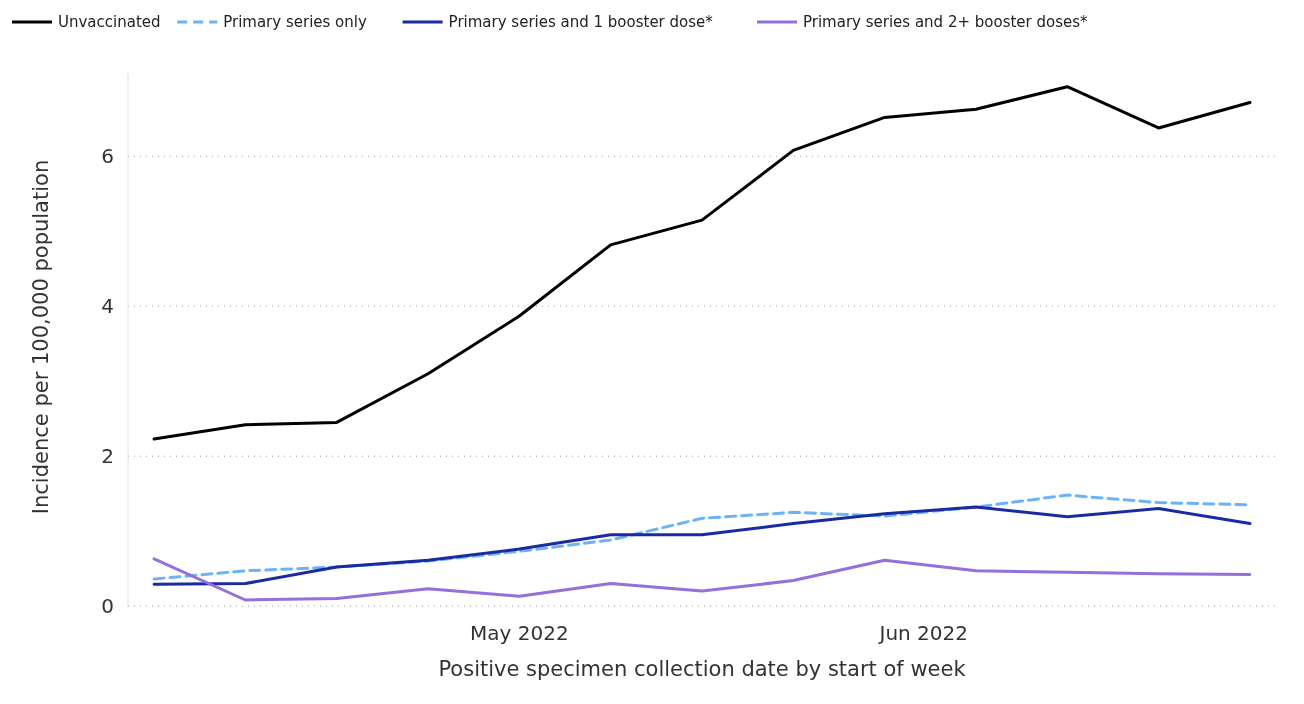 Image resolution: width=1304 pixels, height=704 pixels. Describe the element at coordinates (107, 156) in the screenshot. I see `y-tick-label: 6` at that location.